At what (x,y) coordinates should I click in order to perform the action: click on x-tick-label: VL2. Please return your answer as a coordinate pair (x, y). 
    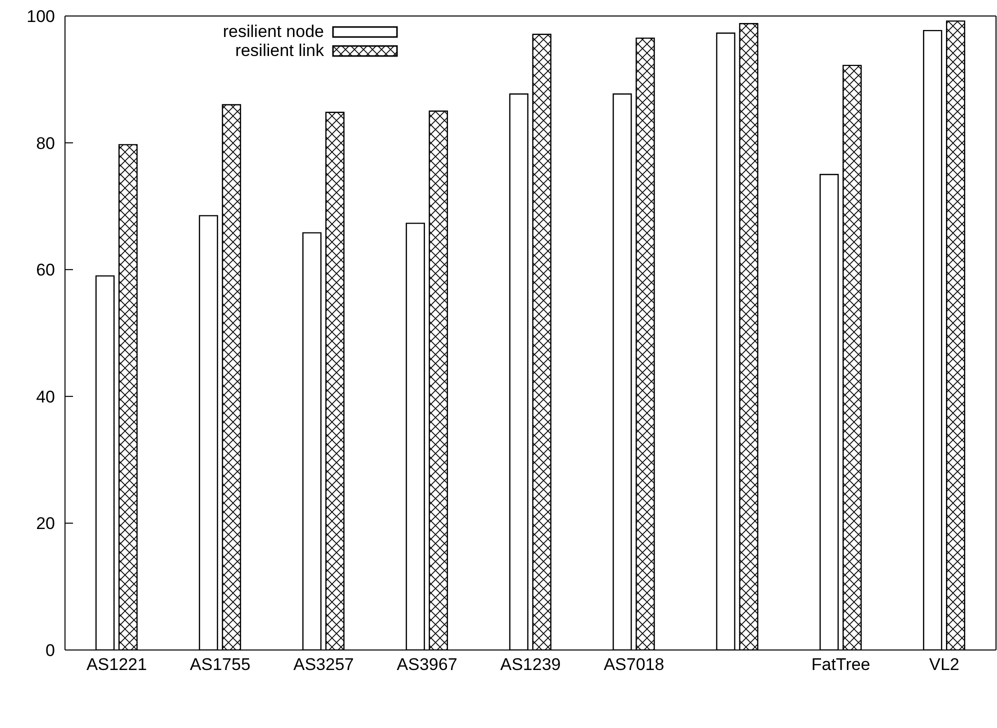
    Looking at the image, I should click on (944, 664).